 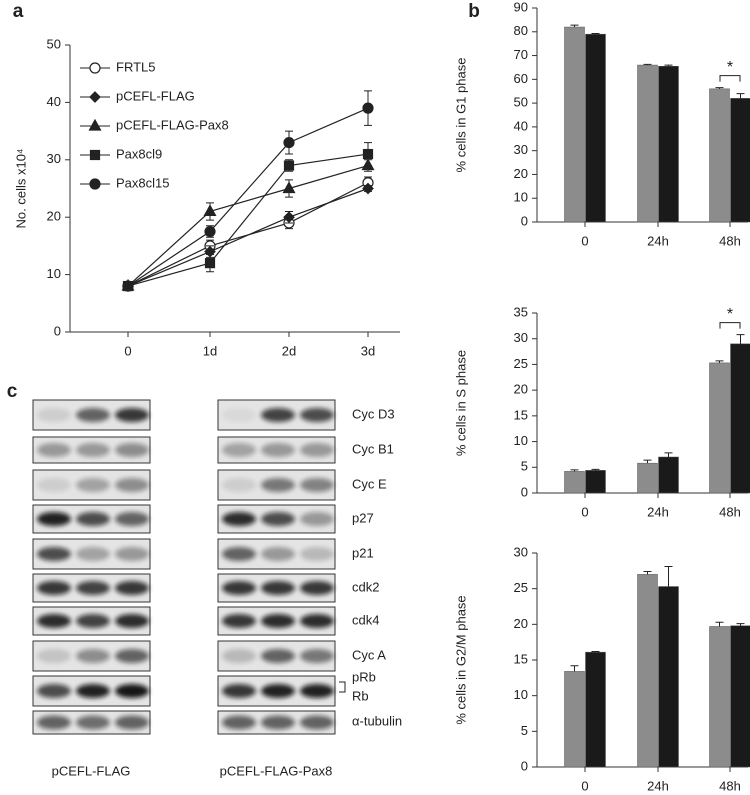 What do you see at coordinates (91, 770) in the screenshot?
I see `group-label: pCEFL-FLAG` at bounding box center [91, 770].